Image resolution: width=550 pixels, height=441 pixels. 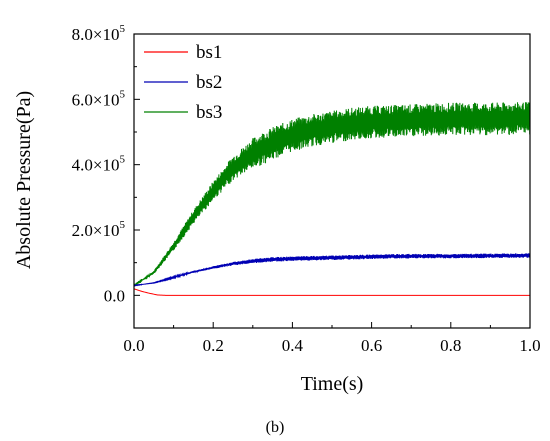 I want to click on x-tick-label: 1.0, so click(x=529, y=345).